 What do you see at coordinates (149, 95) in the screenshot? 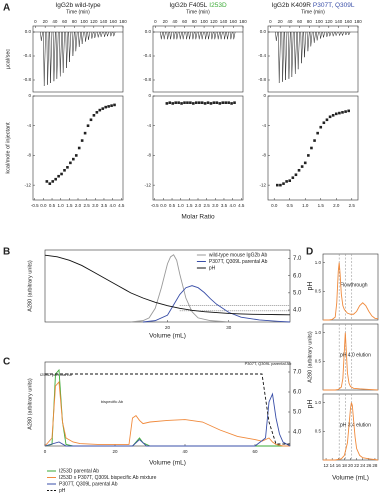
I see `y-tick-label: 0` at bounding box center [149, 95].